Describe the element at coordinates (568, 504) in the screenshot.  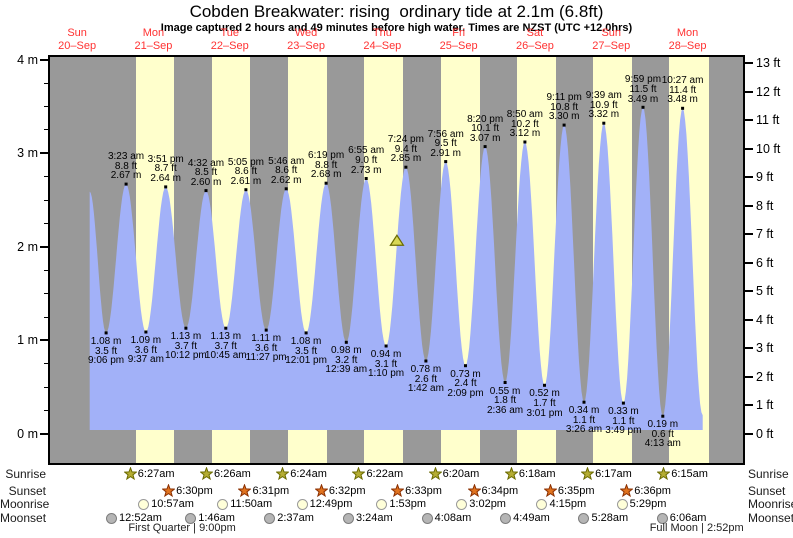
I see `moonrise-time: 4:15pm` at that location.